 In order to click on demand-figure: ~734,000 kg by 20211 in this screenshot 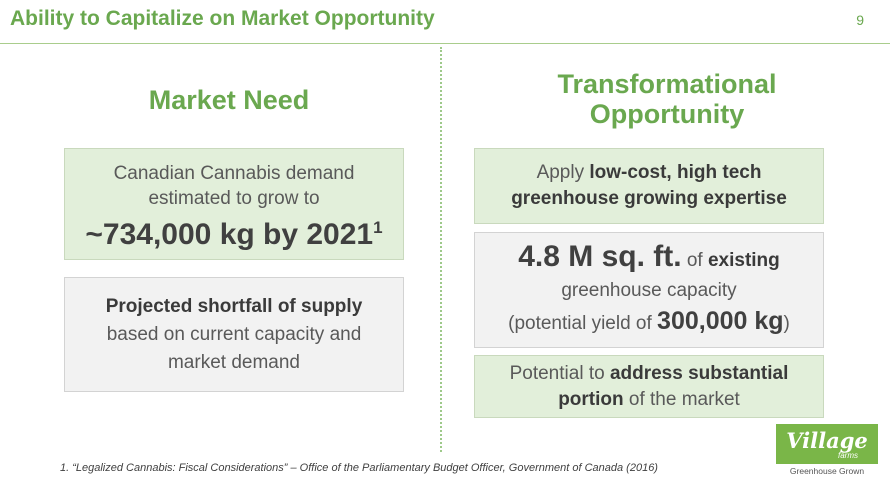, I will do `click(234, 232)`.